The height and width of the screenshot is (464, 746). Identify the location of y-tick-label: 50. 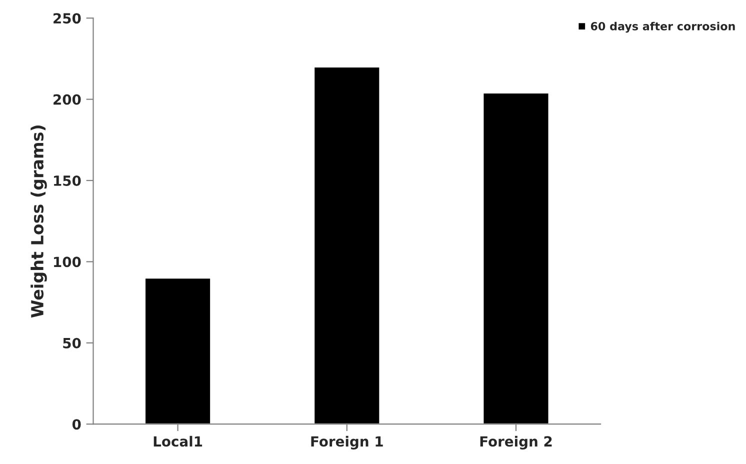
(72, 343).